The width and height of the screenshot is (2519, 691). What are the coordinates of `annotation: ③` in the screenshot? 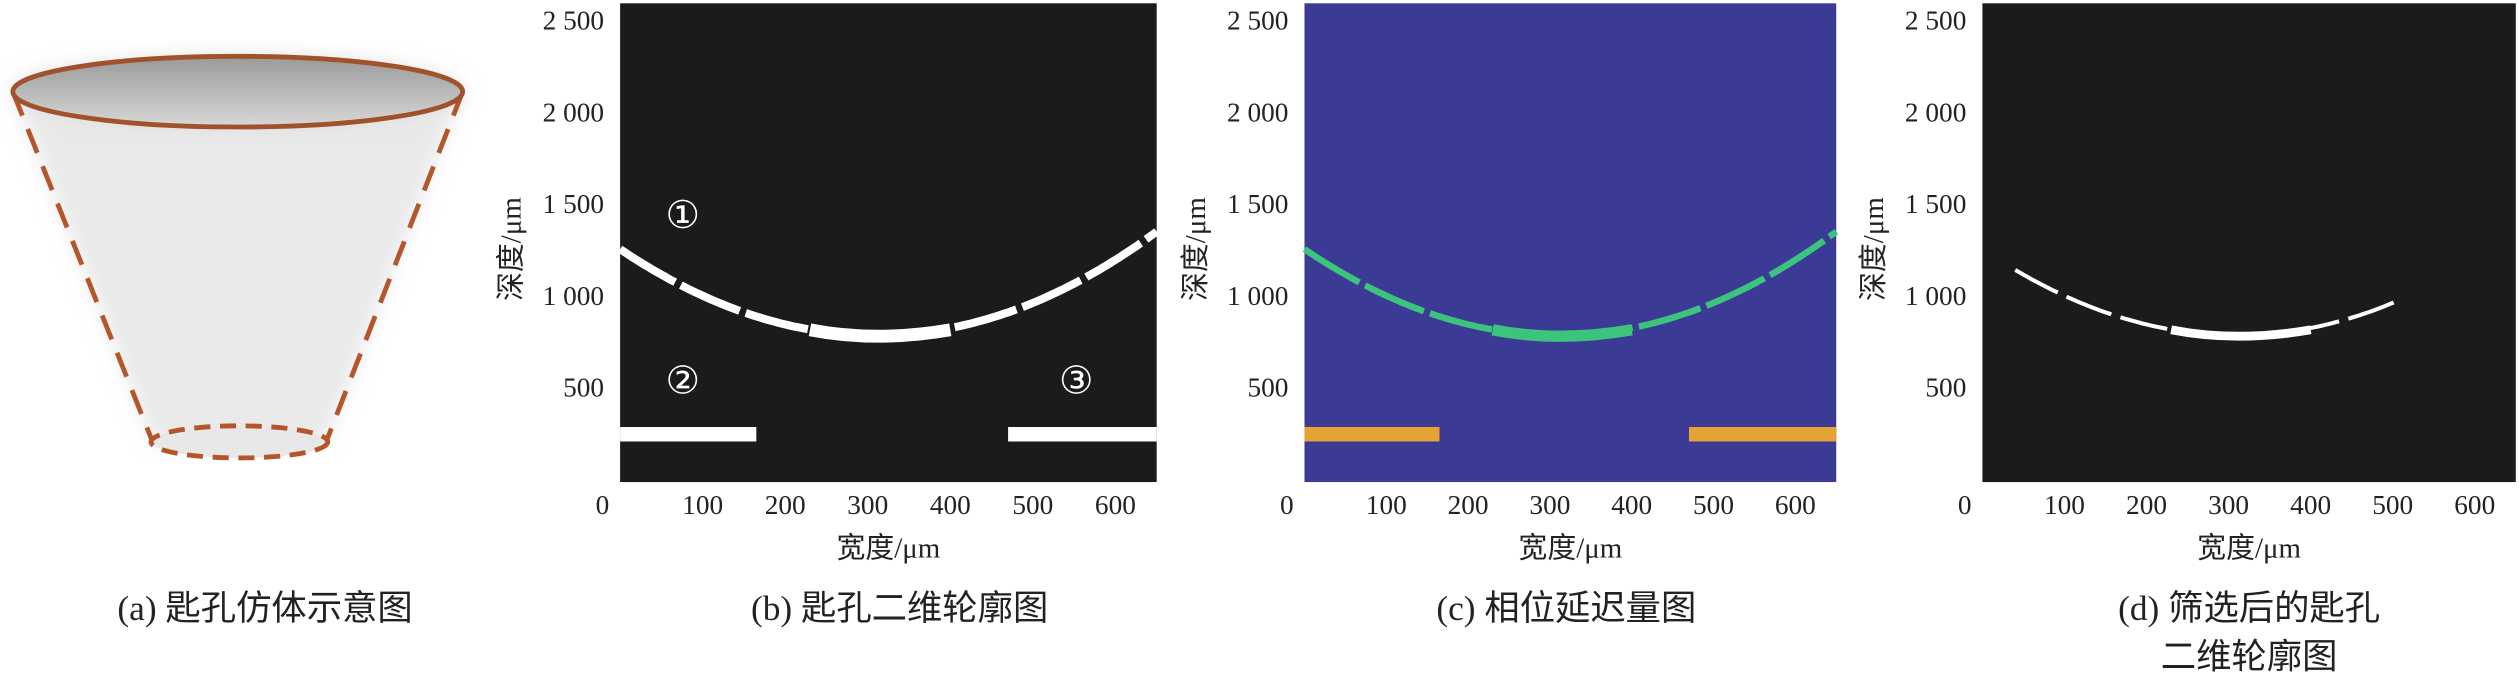 It's located at (1076, 382).